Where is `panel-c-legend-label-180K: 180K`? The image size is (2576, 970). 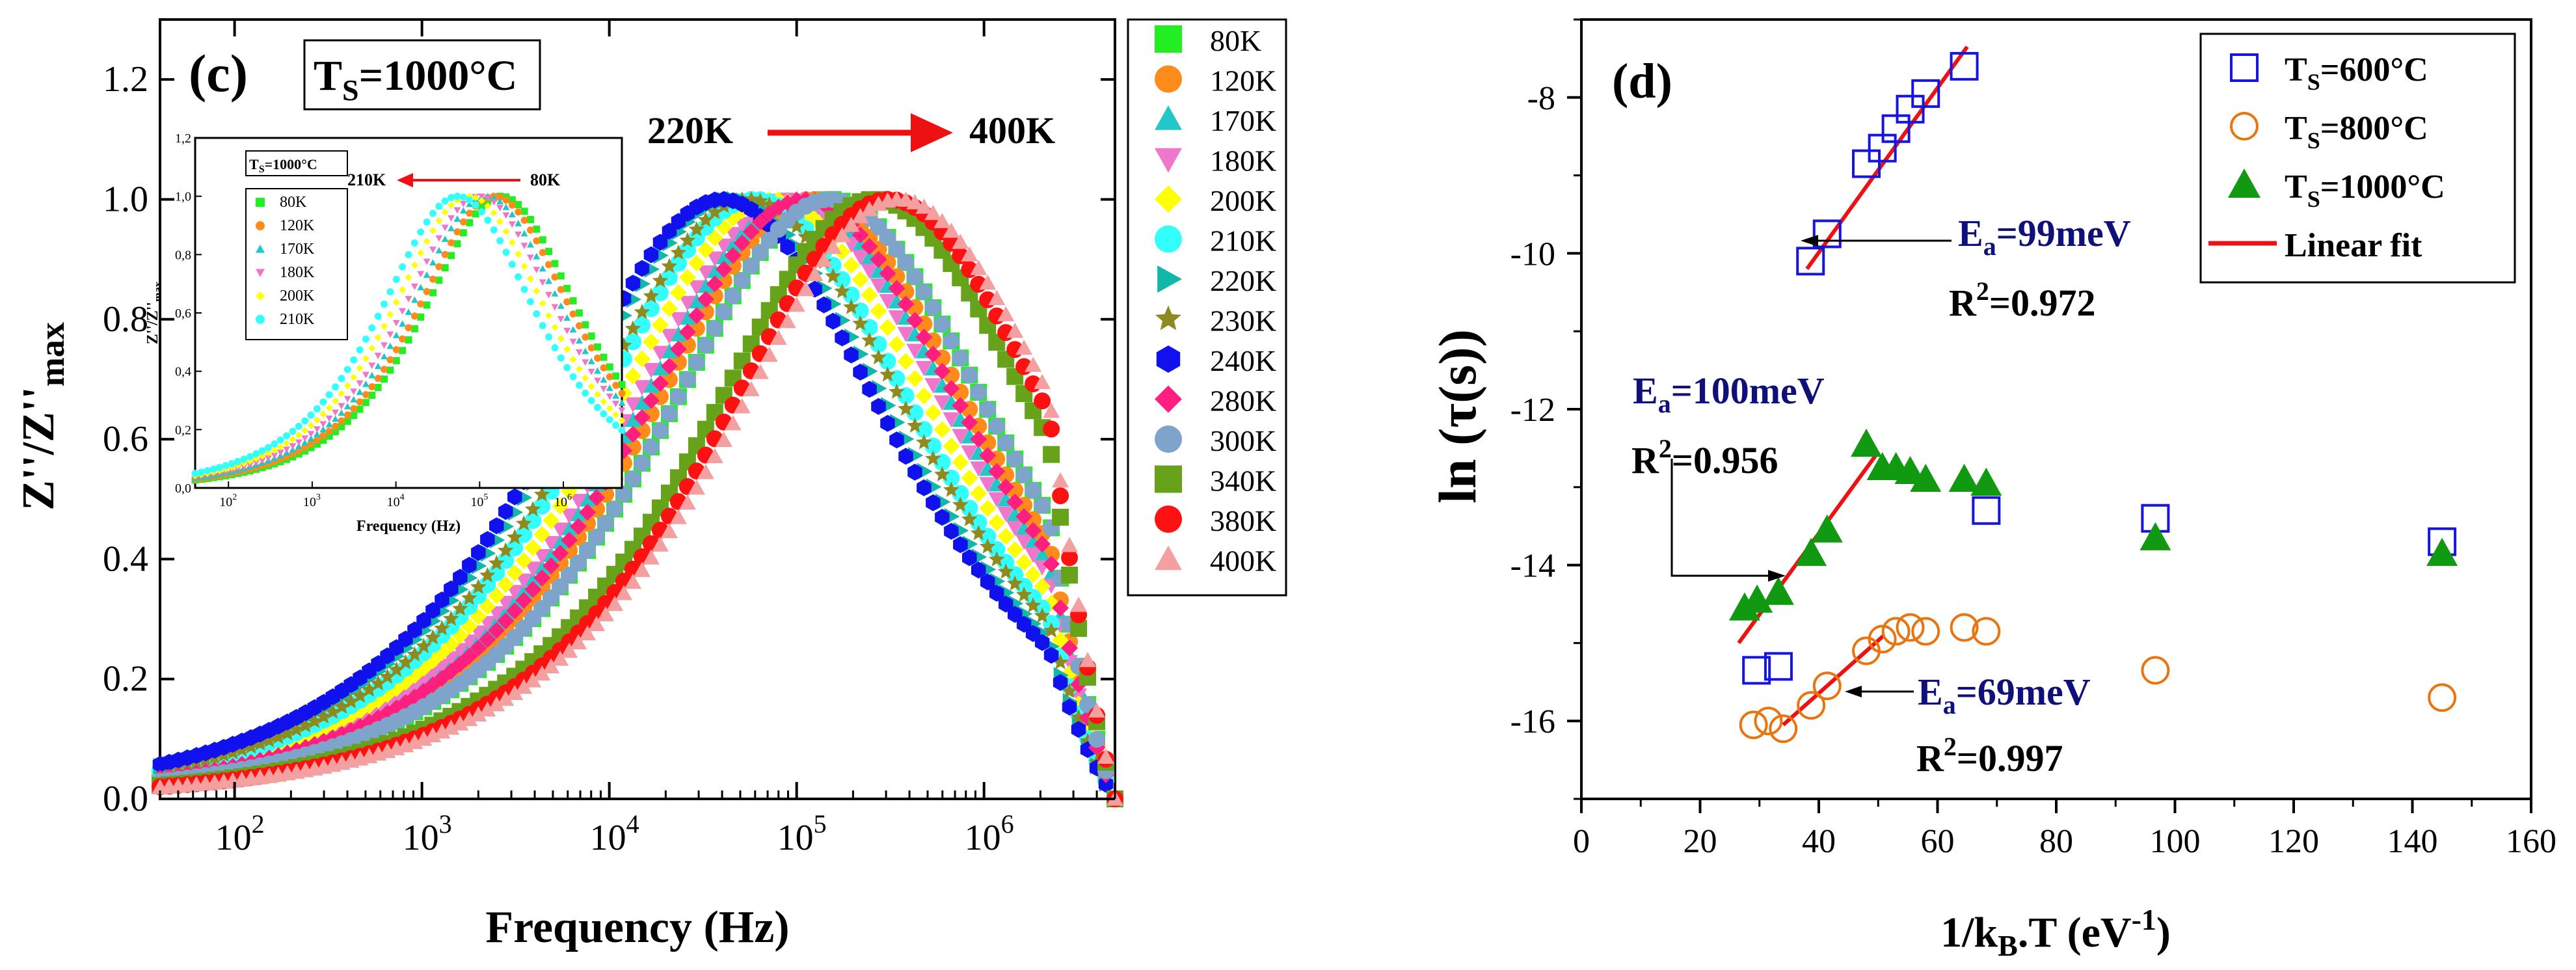 panel-c-legend-label-180K: 180K is located at coordinates (1243, 161).